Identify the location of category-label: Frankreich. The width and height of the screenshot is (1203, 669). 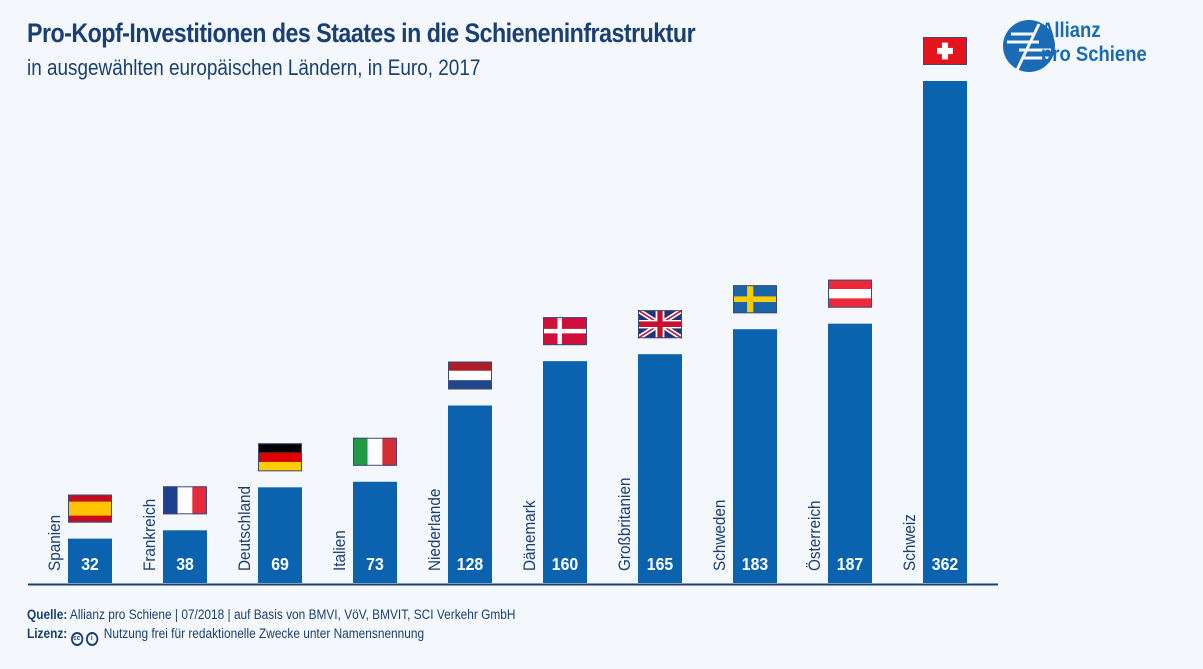
(149, 535).